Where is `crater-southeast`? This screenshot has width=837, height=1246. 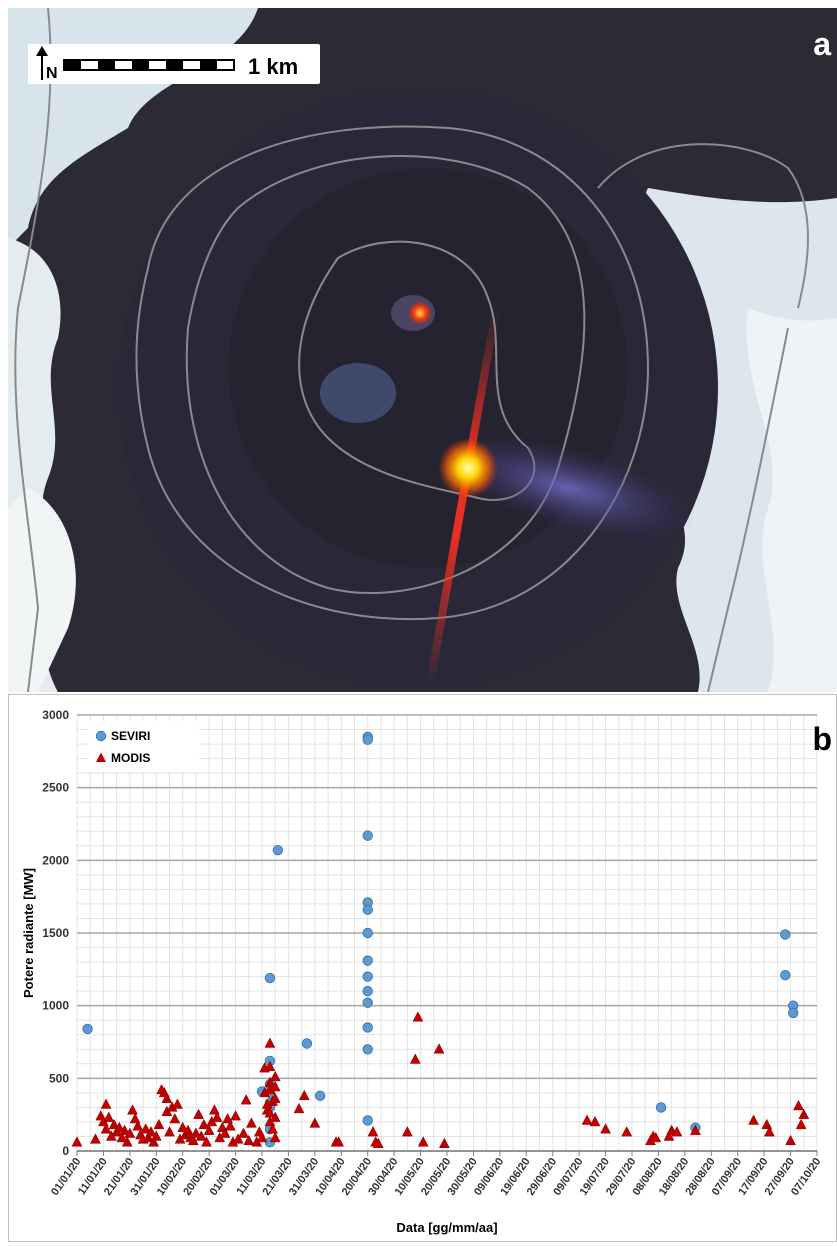 crater-southeast is located at coordinates (358, 393).